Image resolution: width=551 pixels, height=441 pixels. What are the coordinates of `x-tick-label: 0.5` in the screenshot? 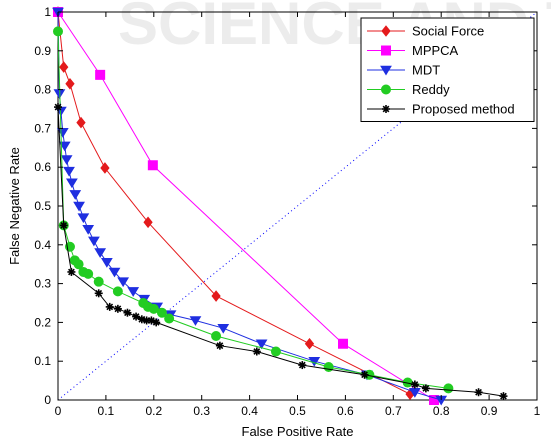 It's located at (297, 411).